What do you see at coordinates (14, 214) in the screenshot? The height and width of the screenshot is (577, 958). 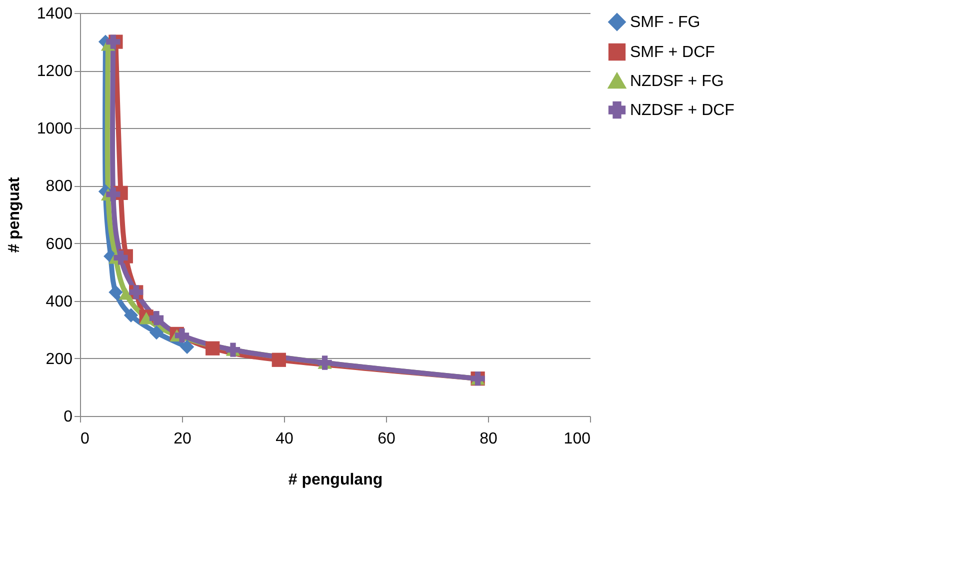 I see `y-axis-title: # penguat` at bounding box center [14, 214].